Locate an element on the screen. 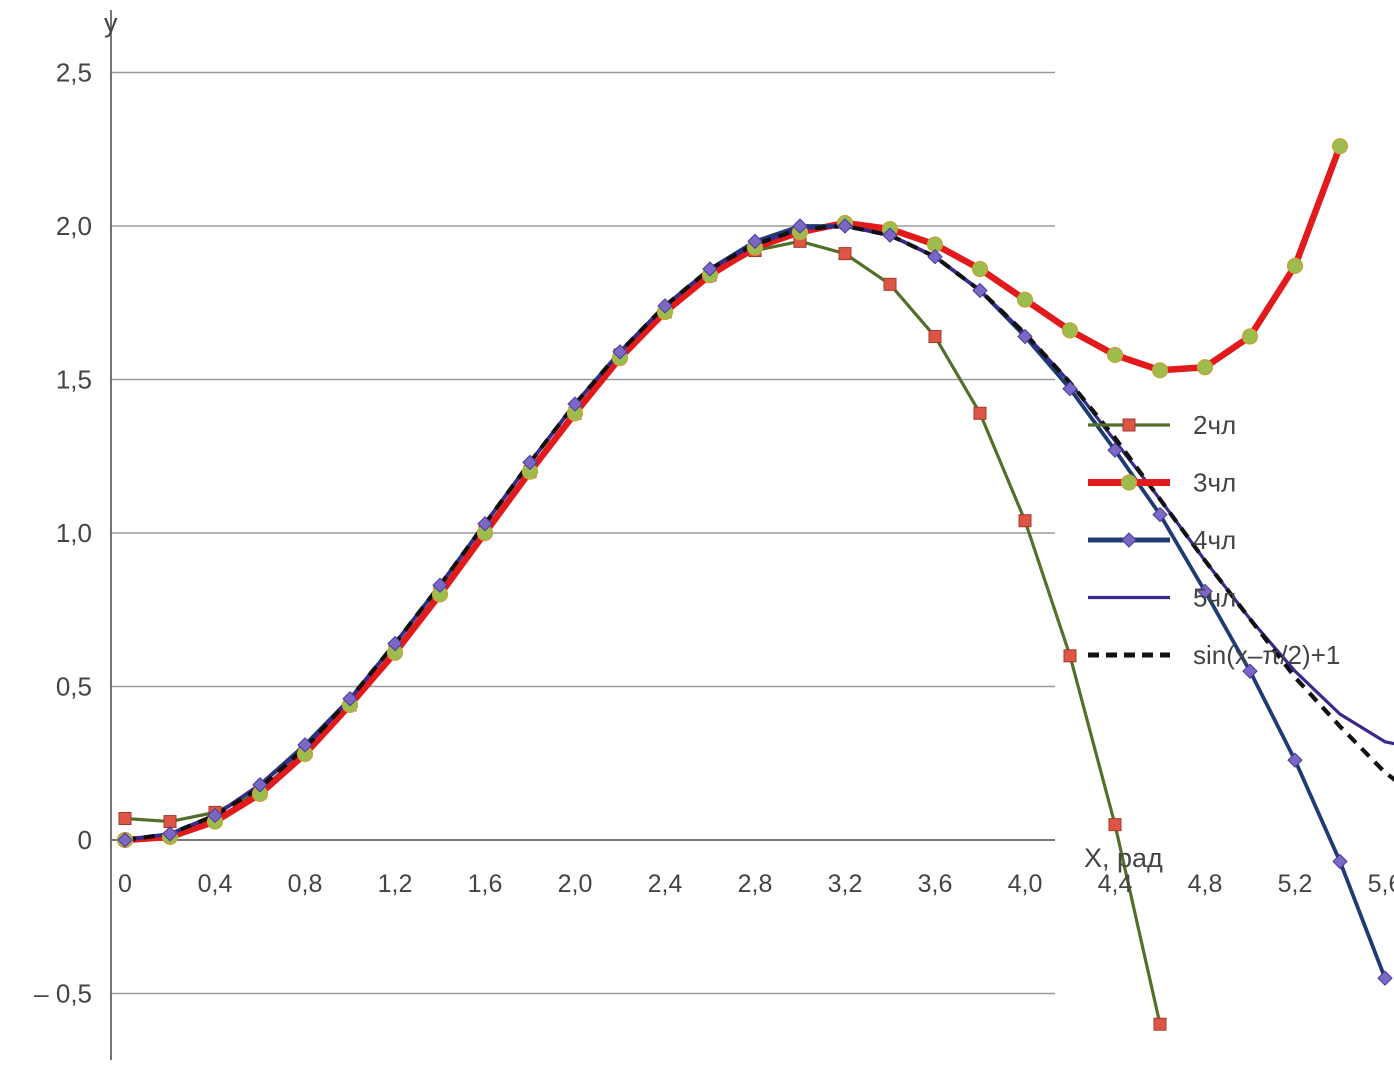 The width and height of the screenshot is (1394, 1075). legend-marker-square is located at coordinates (1129, 425).